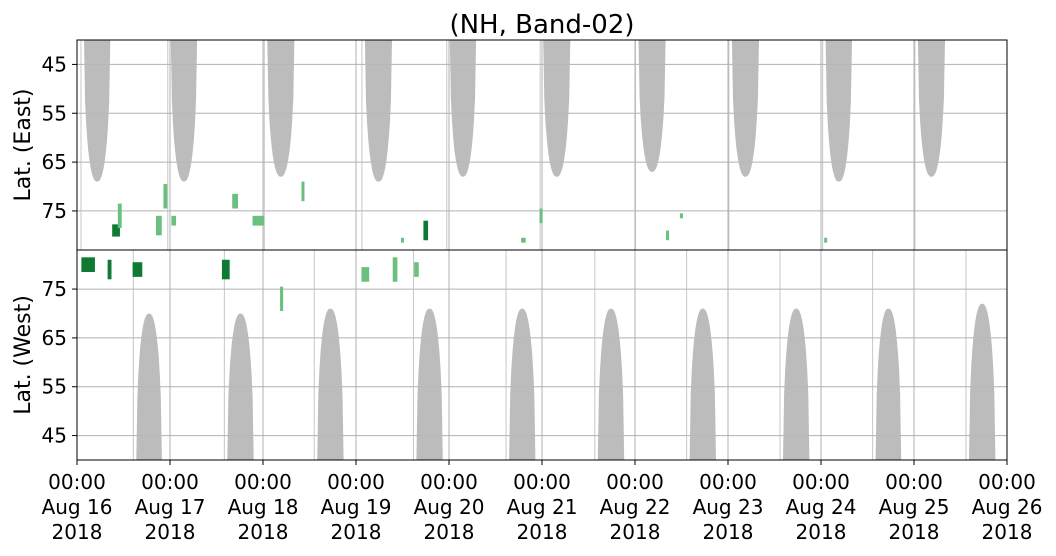 This screenshot has width=1056, height=556. I want to click on xtick-label-7-1: Aug 23, so click(728, 507).